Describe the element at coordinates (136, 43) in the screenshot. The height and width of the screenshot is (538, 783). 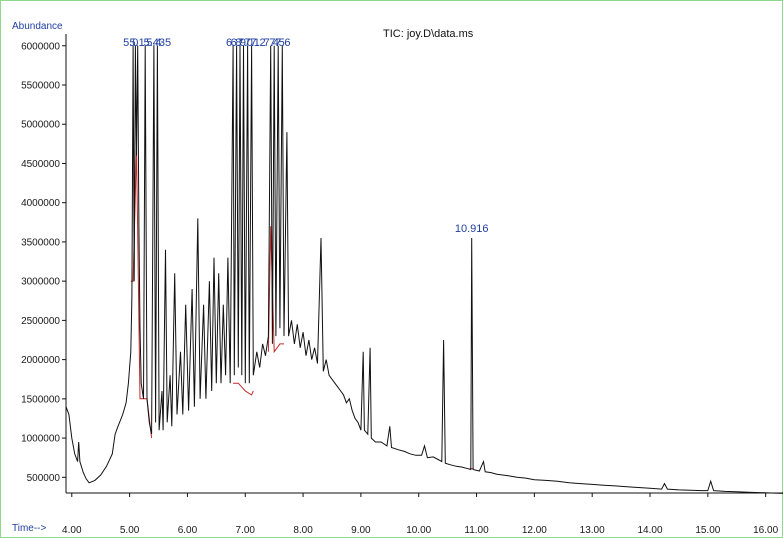
I see `peak-label: 5.1` at that location.